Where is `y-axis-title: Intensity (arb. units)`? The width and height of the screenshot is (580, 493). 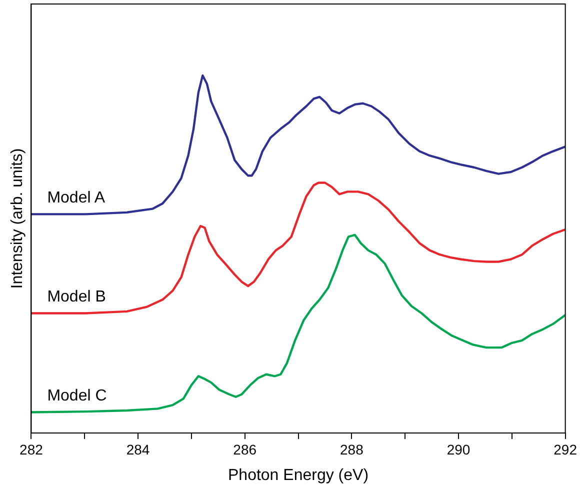
y-axis-title: Intensity (arb. units) is located at coordinates (17, 218).